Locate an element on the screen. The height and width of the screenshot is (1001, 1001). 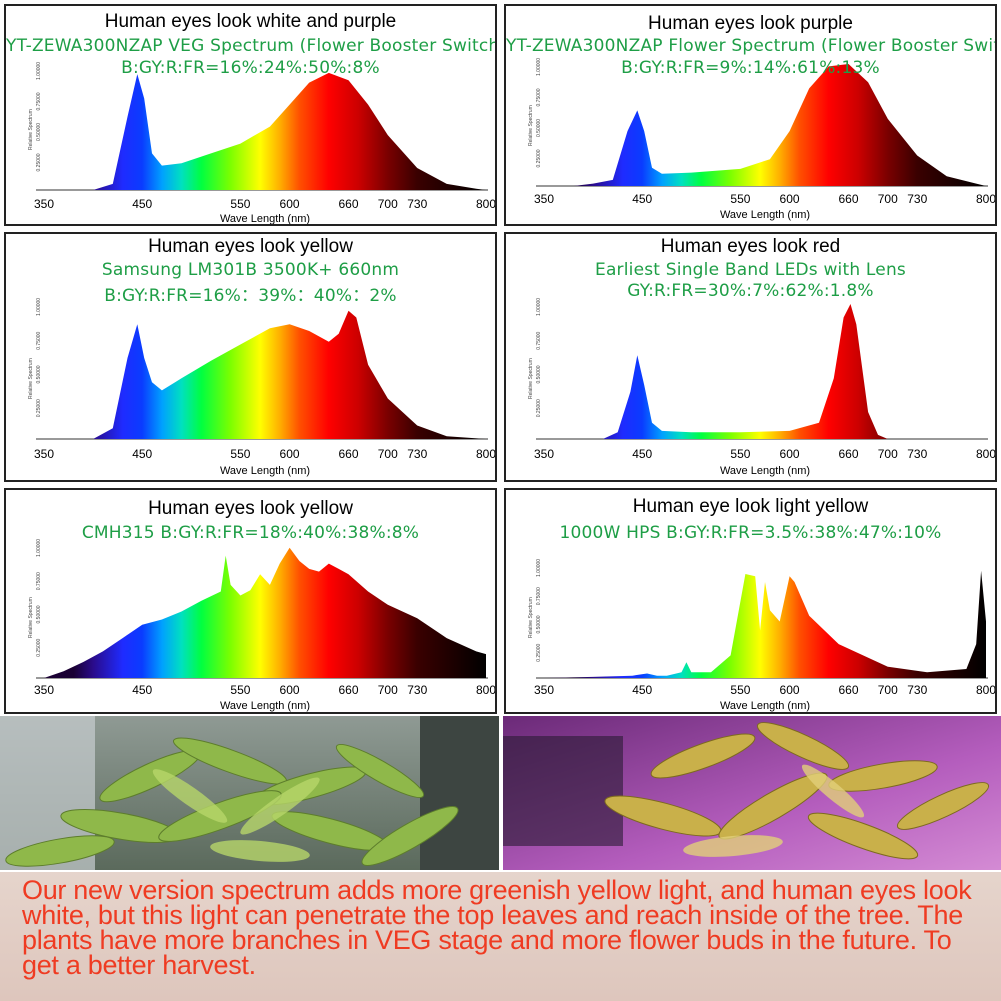
plant-photo-white-light is located at coordinates (249, 793).